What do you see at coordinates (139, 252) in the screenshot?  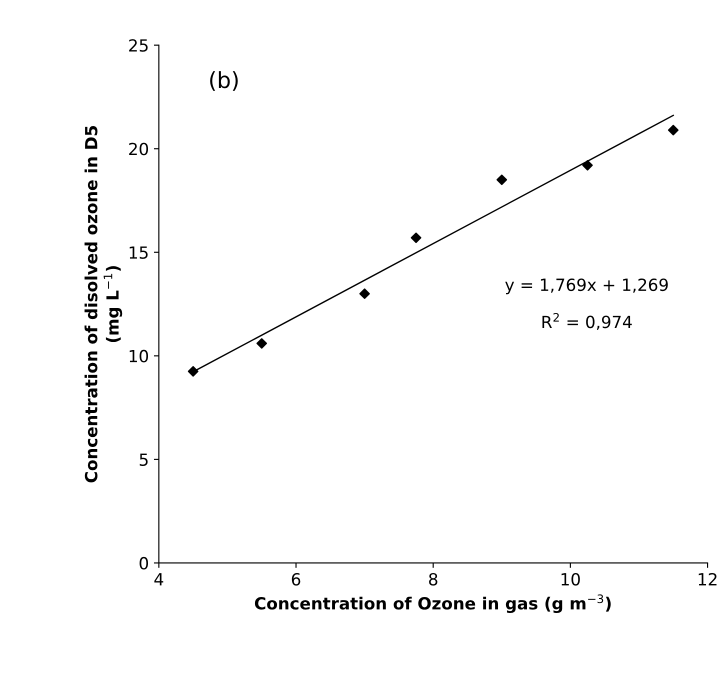 I see `y-tick-label: 15` at bounding box center [139, 252].